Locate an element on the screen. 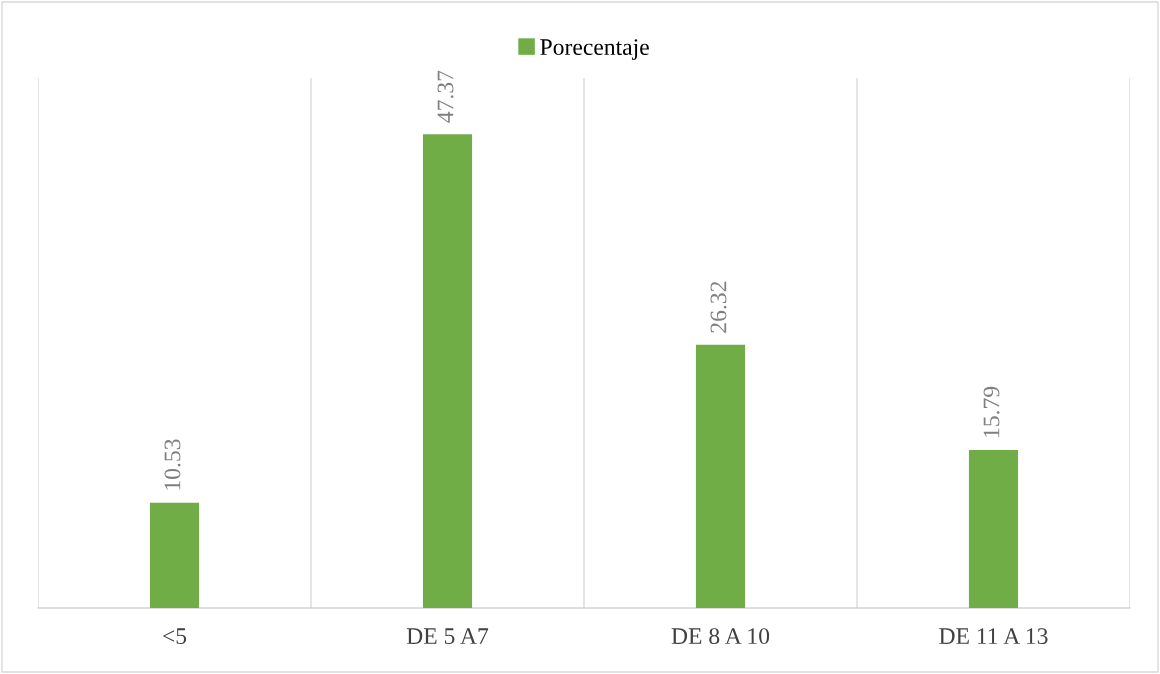  x-tick-label: DE 11 A 13 is located at coordinates (993, 636).